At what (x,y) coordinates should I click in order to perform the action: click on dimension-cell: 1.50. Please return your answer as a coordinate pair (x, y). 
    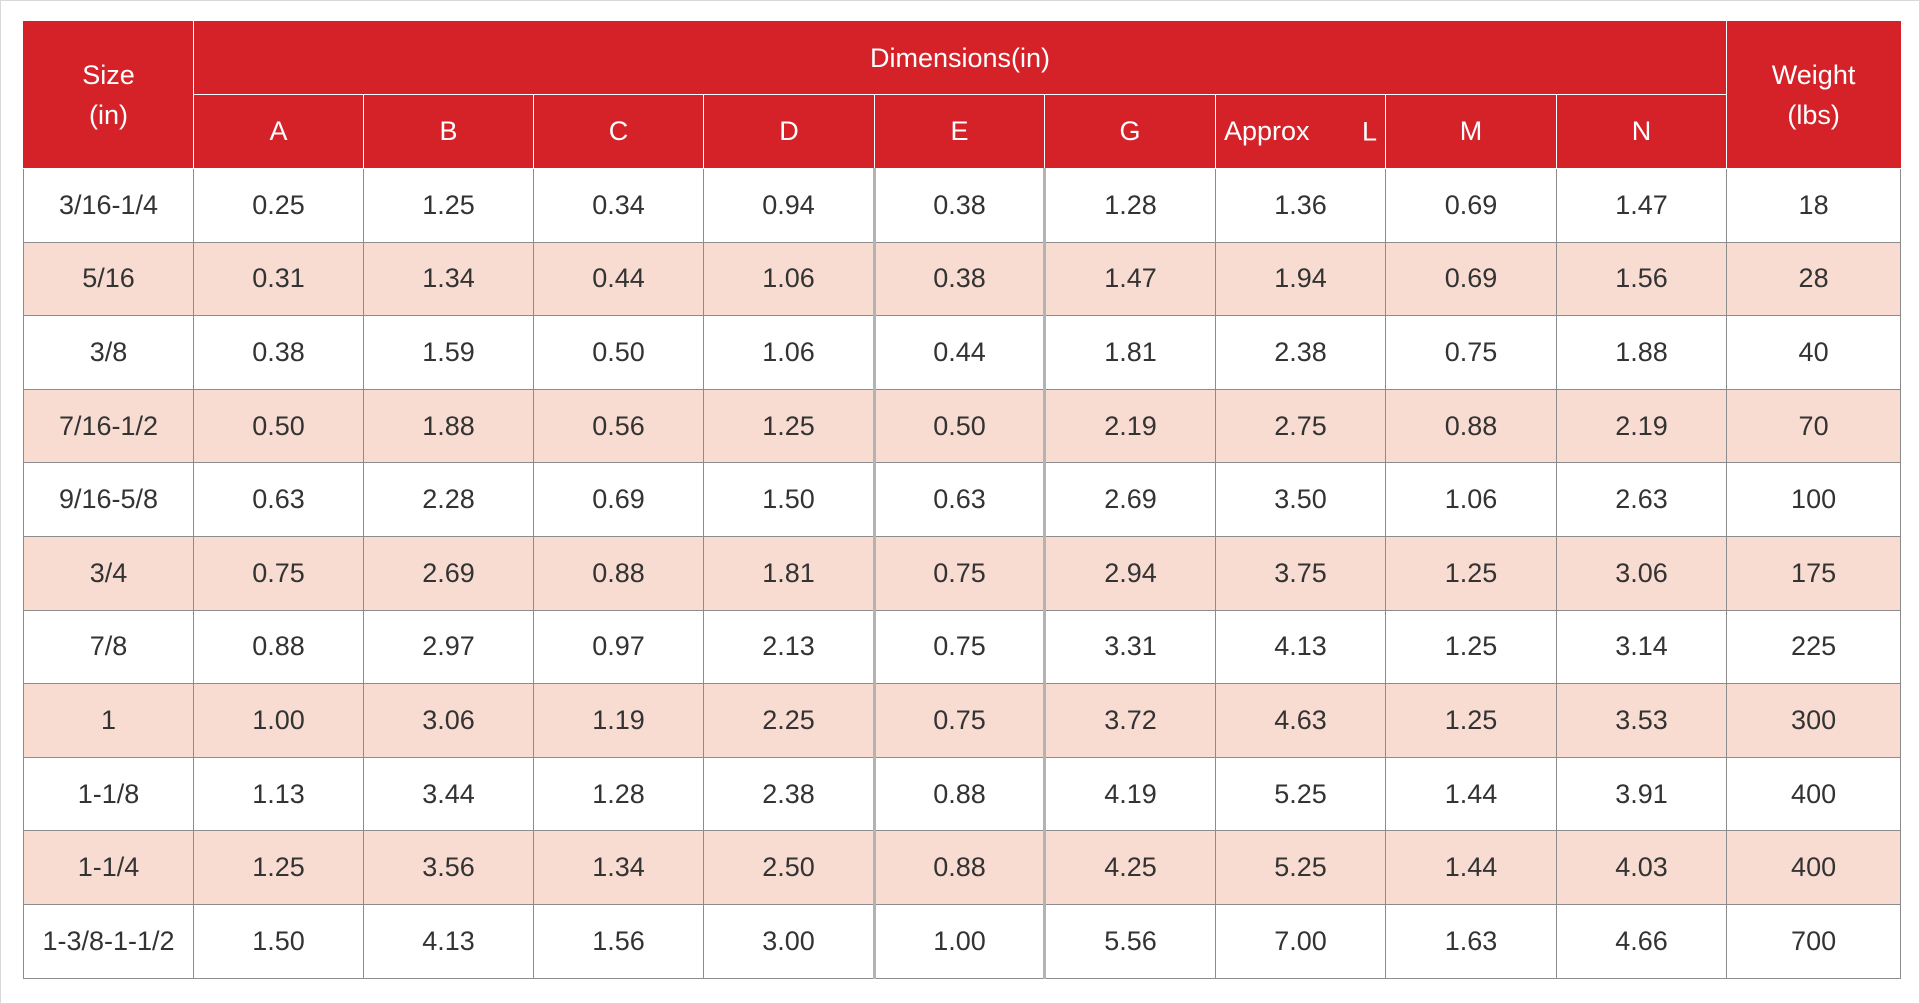
    Looking at the image, I should click on (278, 941).